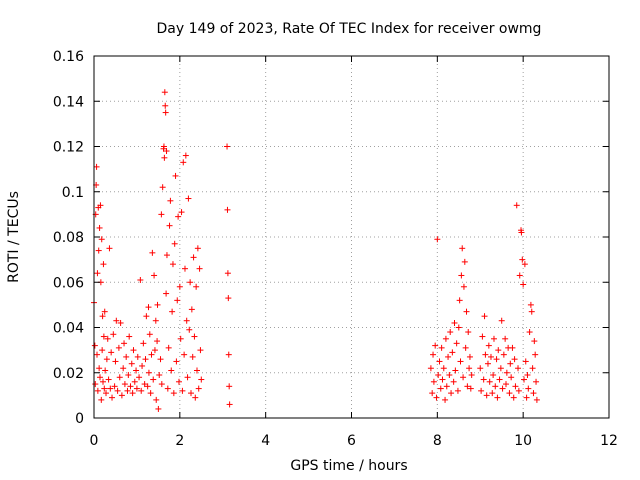 This screenshot has width=640, height=480. I want to click on x-axis-label: GPS time / hours, so click(348, 466).